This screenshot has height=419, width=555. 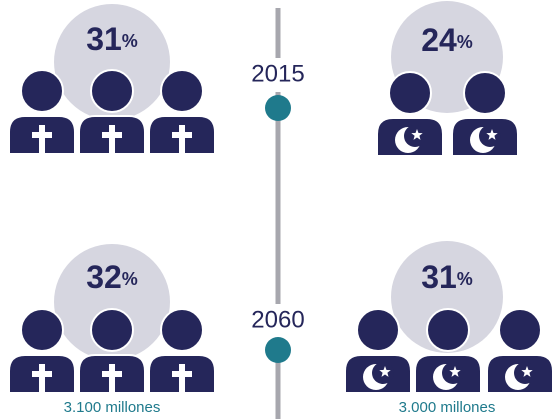 What do you see at coordinates (439, 40) in the screenshot?
I see `percentage-value: 24` at bounding box center [439, 40].